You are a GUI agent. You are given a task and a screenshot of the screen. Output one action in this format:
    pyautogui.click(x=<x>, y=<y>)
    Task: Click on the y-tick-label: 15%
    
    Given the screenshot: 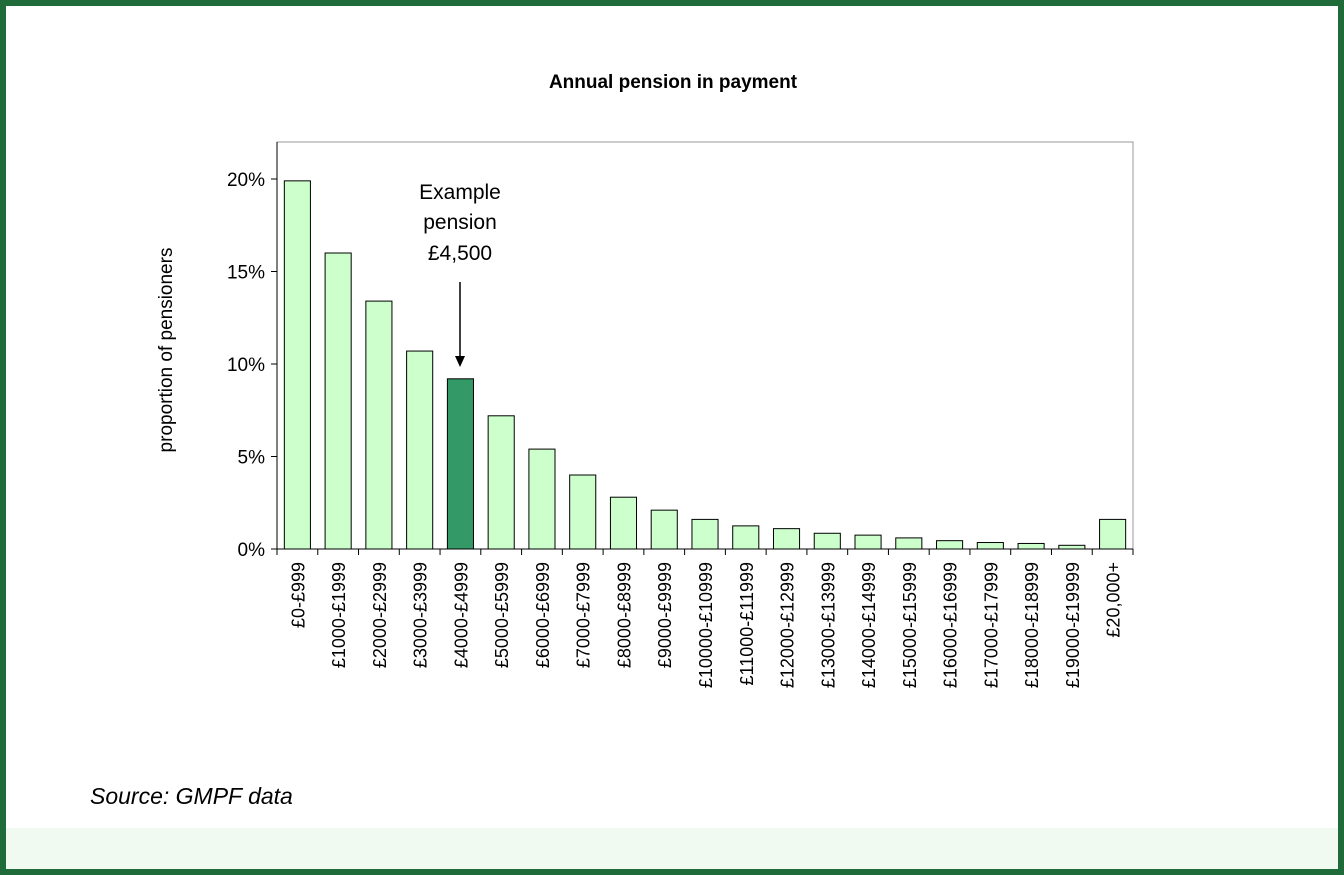 What is the action you would take?
    pyautogui.click(x=246, y=273)
    